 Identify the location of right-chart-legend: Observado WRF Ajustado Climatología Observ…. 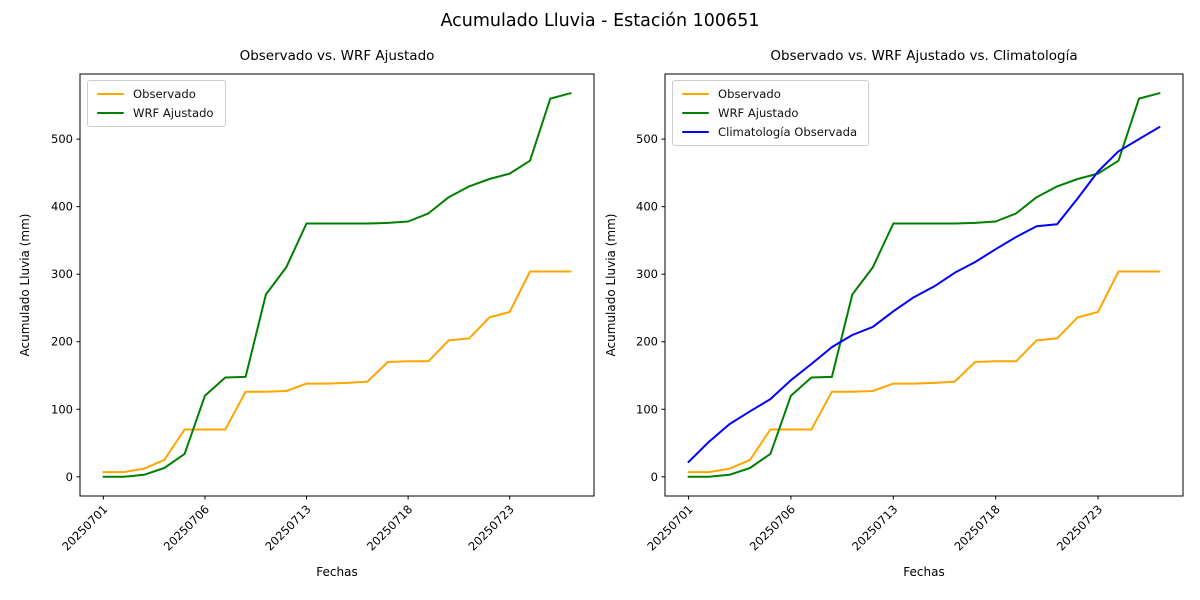
(771, 113).